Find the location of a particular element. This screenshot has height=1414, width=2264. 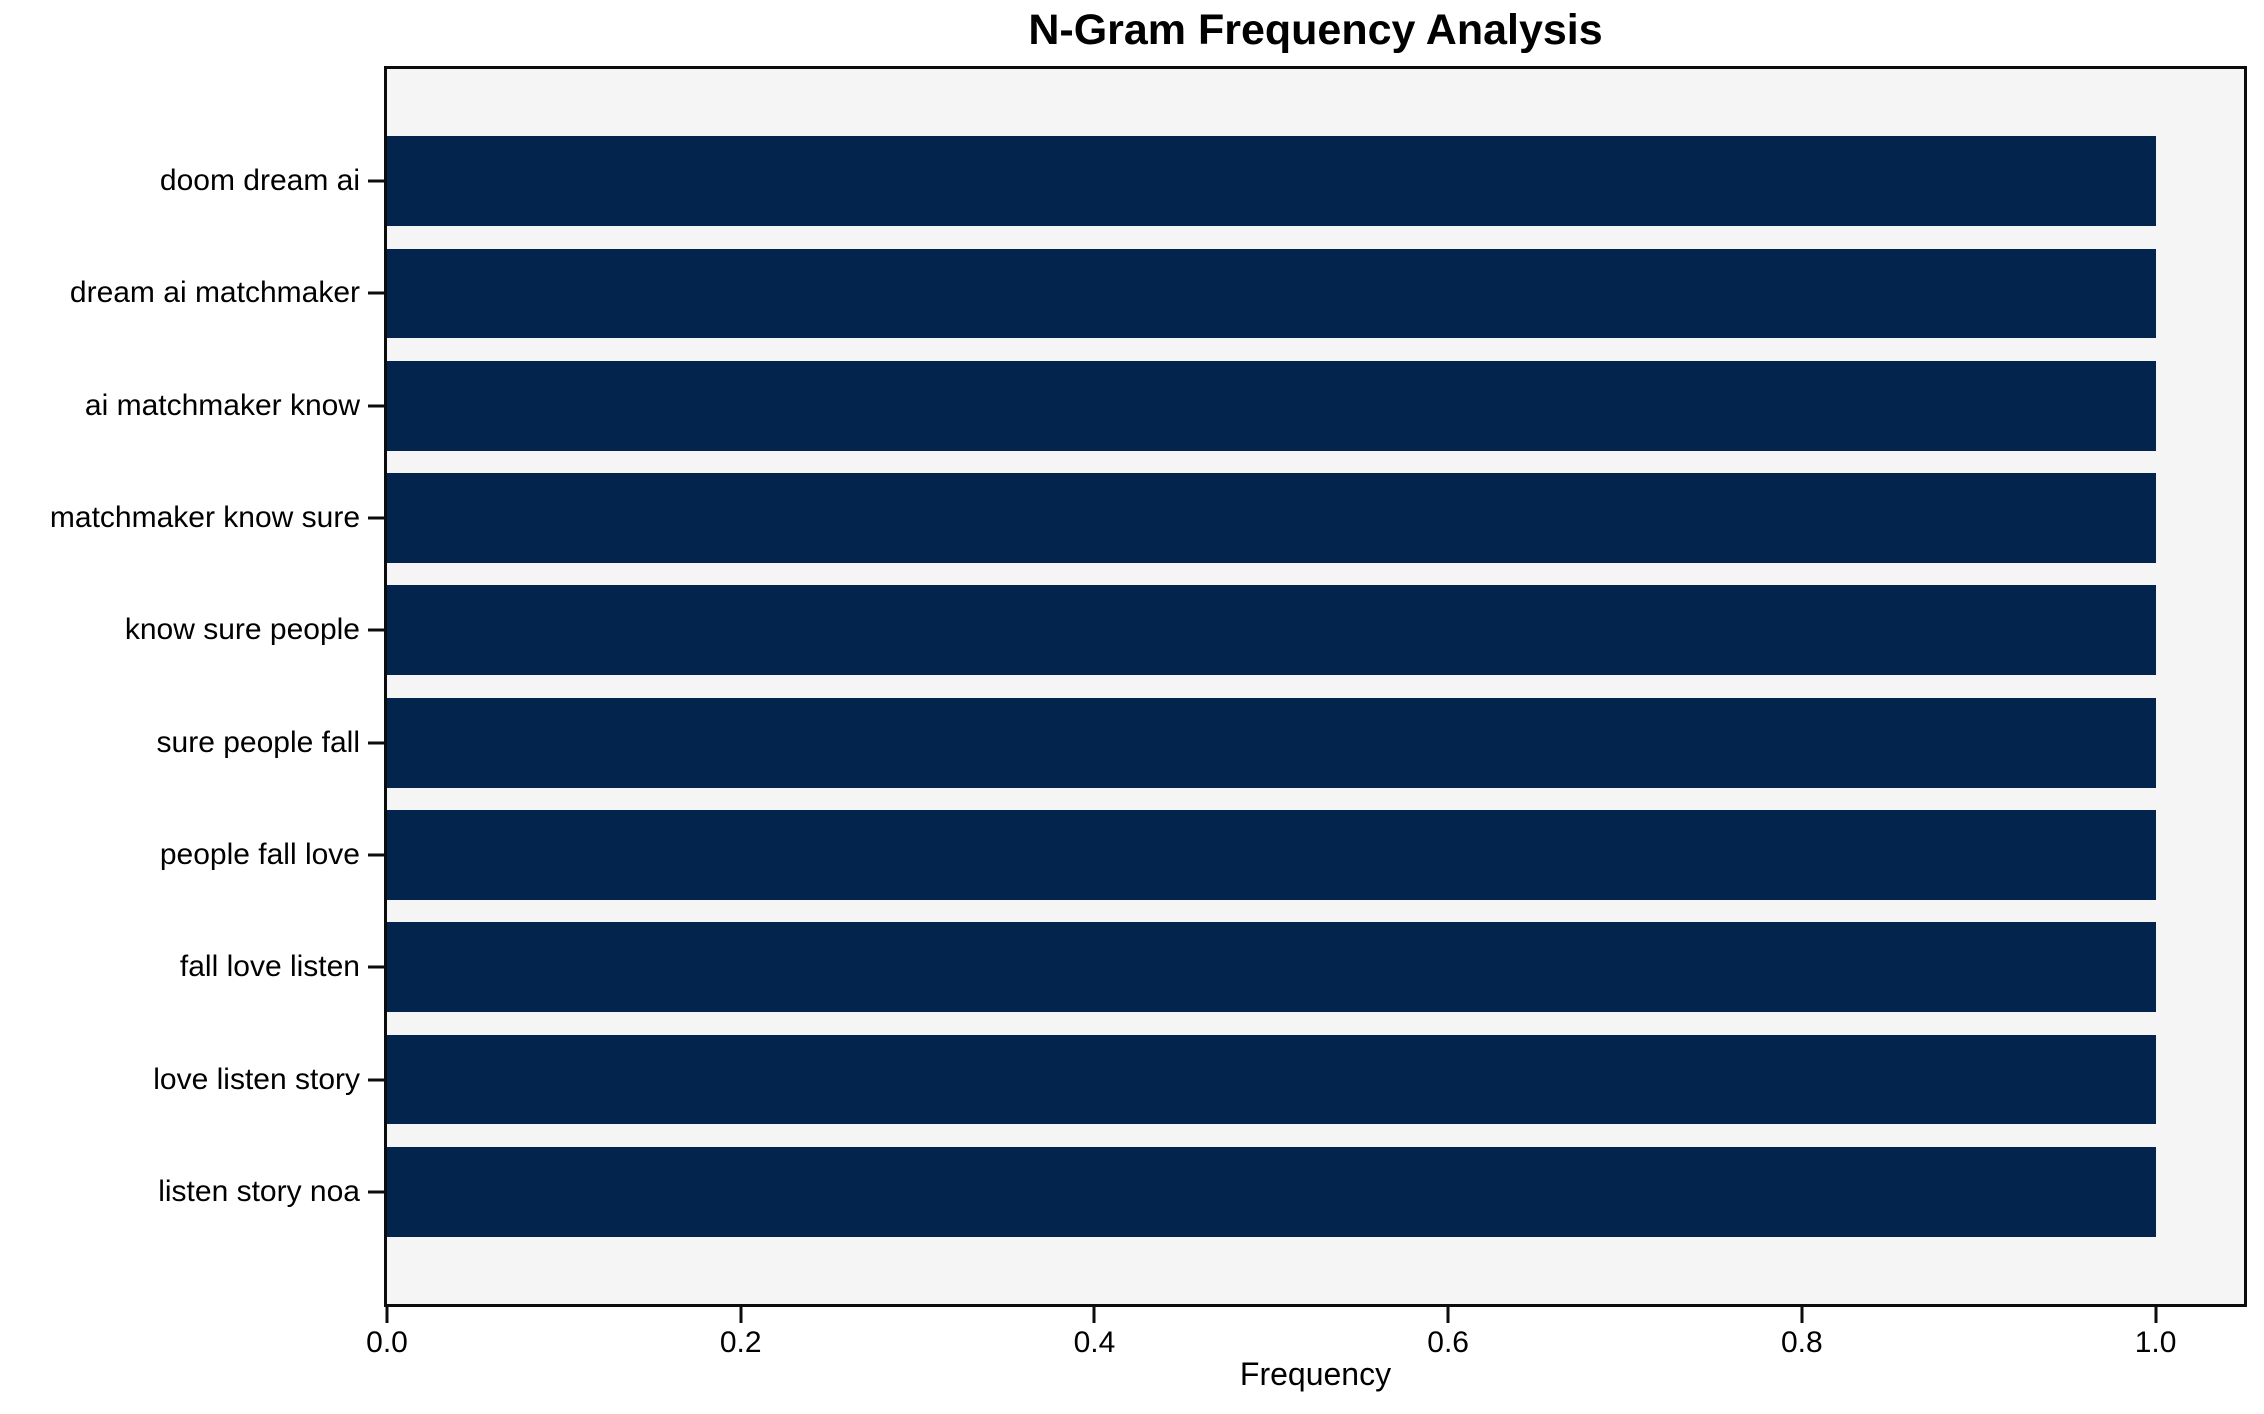

bar-row: love listen story is located at coordinates (1198, 1079).